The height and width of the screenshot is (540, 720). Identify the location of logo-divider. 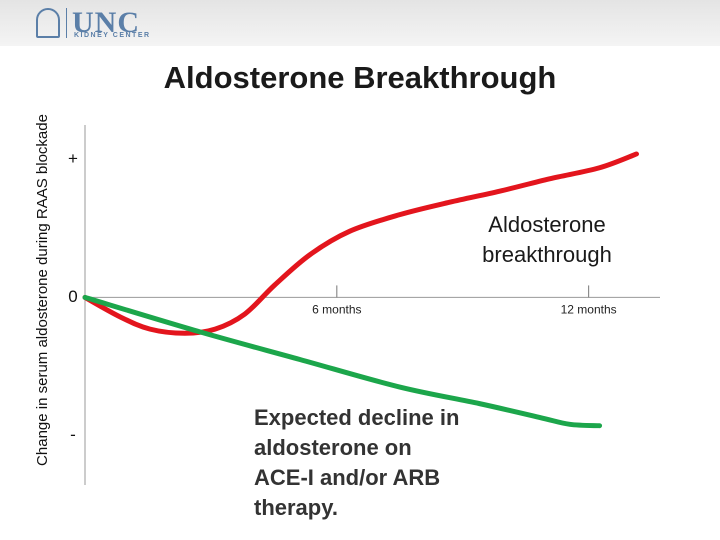
(66, 23).